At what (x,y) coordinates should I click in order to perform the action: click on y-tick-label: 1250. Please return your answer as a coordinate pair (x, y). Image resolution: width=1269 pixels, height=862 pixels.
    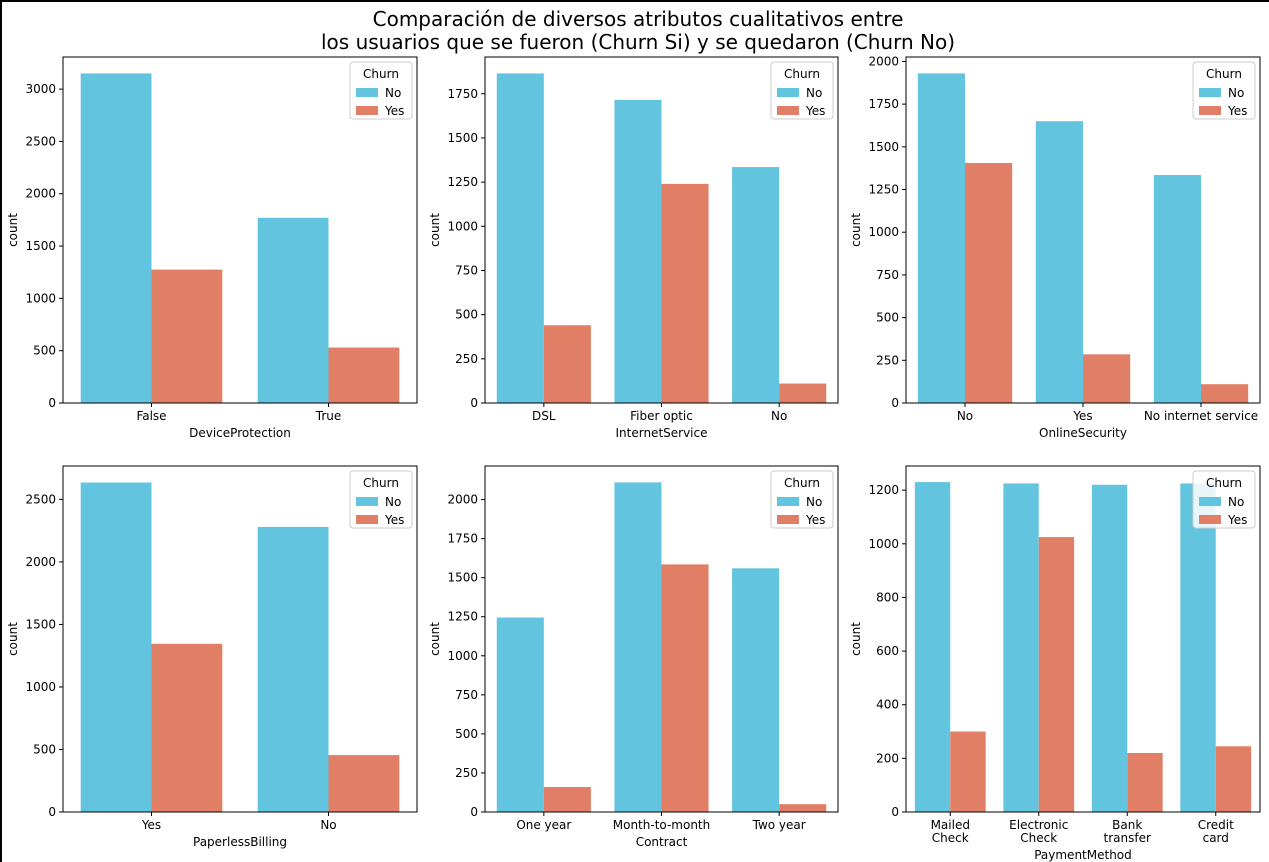
    Looking at the image, I should click on (462, 182).